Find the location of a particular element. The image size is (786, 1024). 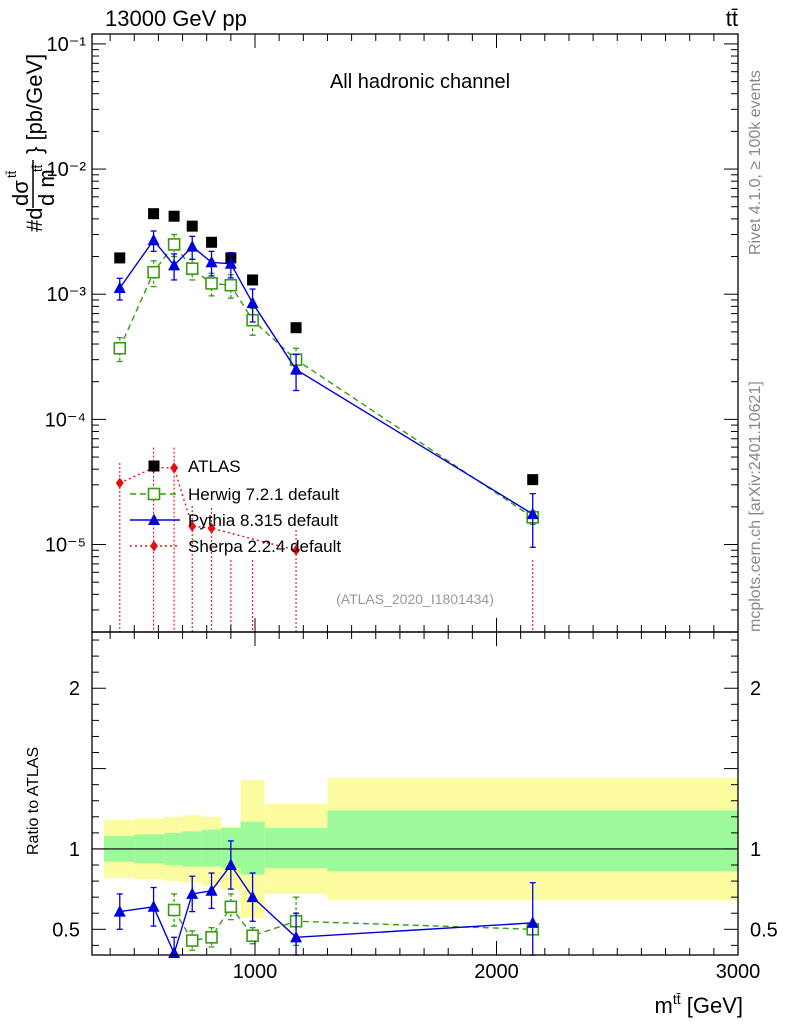

analysis-label: (ATLAS_2020_I1801434) is located at coordinates (415, 599).